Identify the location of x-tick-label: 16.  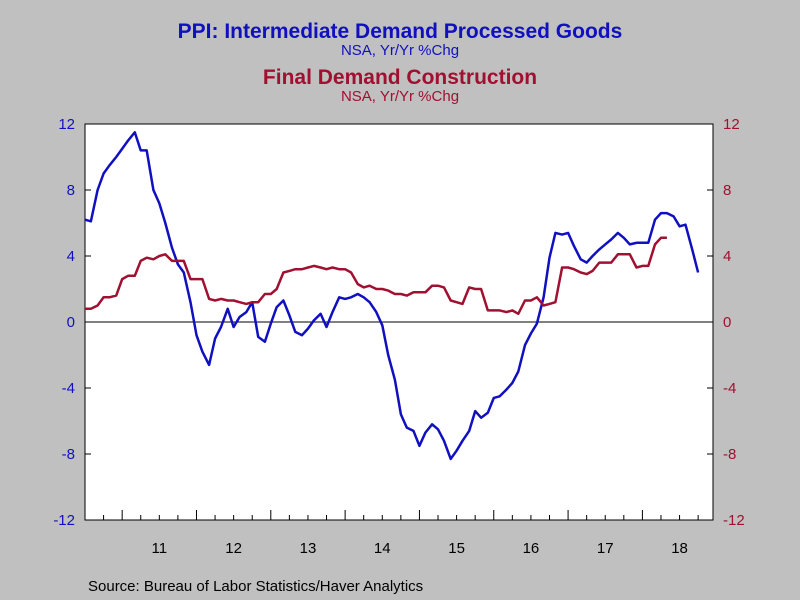
(531, 548).